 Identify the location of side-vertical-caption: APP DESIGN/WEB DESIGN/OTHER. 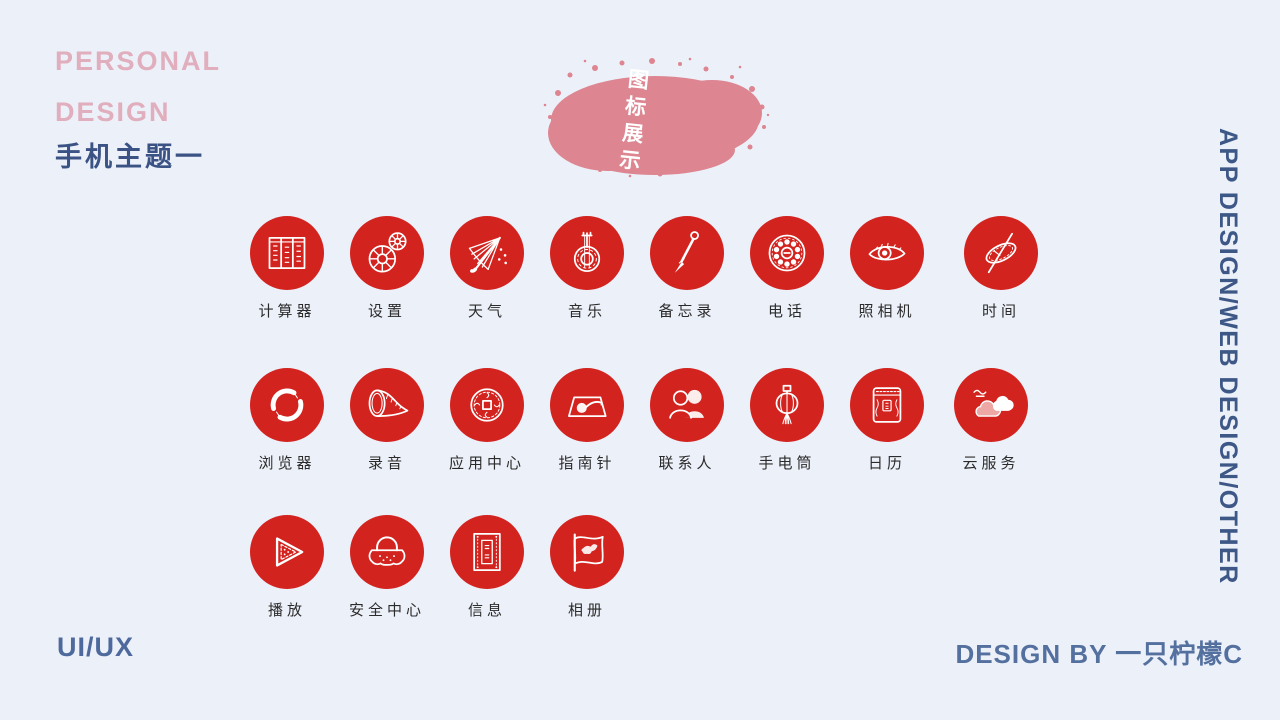
(1228, 356).